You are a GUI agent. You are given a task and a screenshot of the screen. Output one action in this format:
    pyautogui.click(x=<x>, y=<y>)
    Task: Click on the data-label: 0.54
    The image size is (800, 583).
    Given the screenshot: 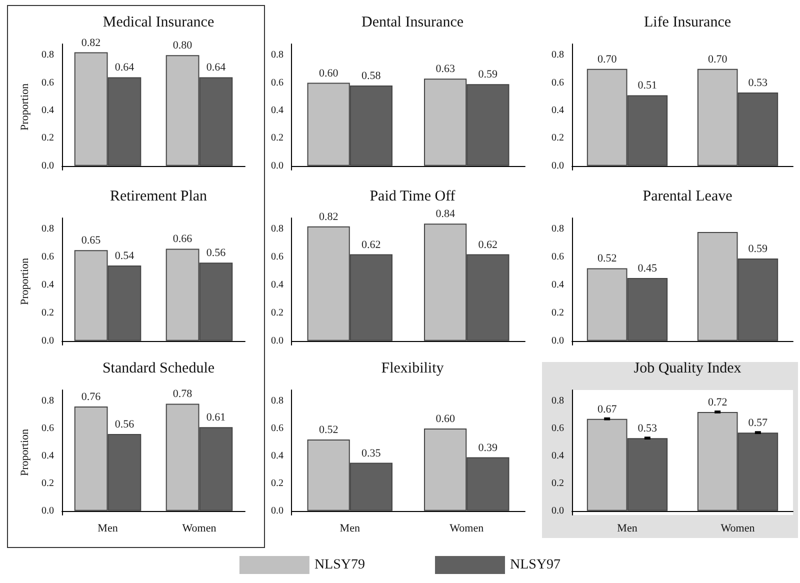 What is the action you would take?
    pyautogui.click(x=124, y=256)
    